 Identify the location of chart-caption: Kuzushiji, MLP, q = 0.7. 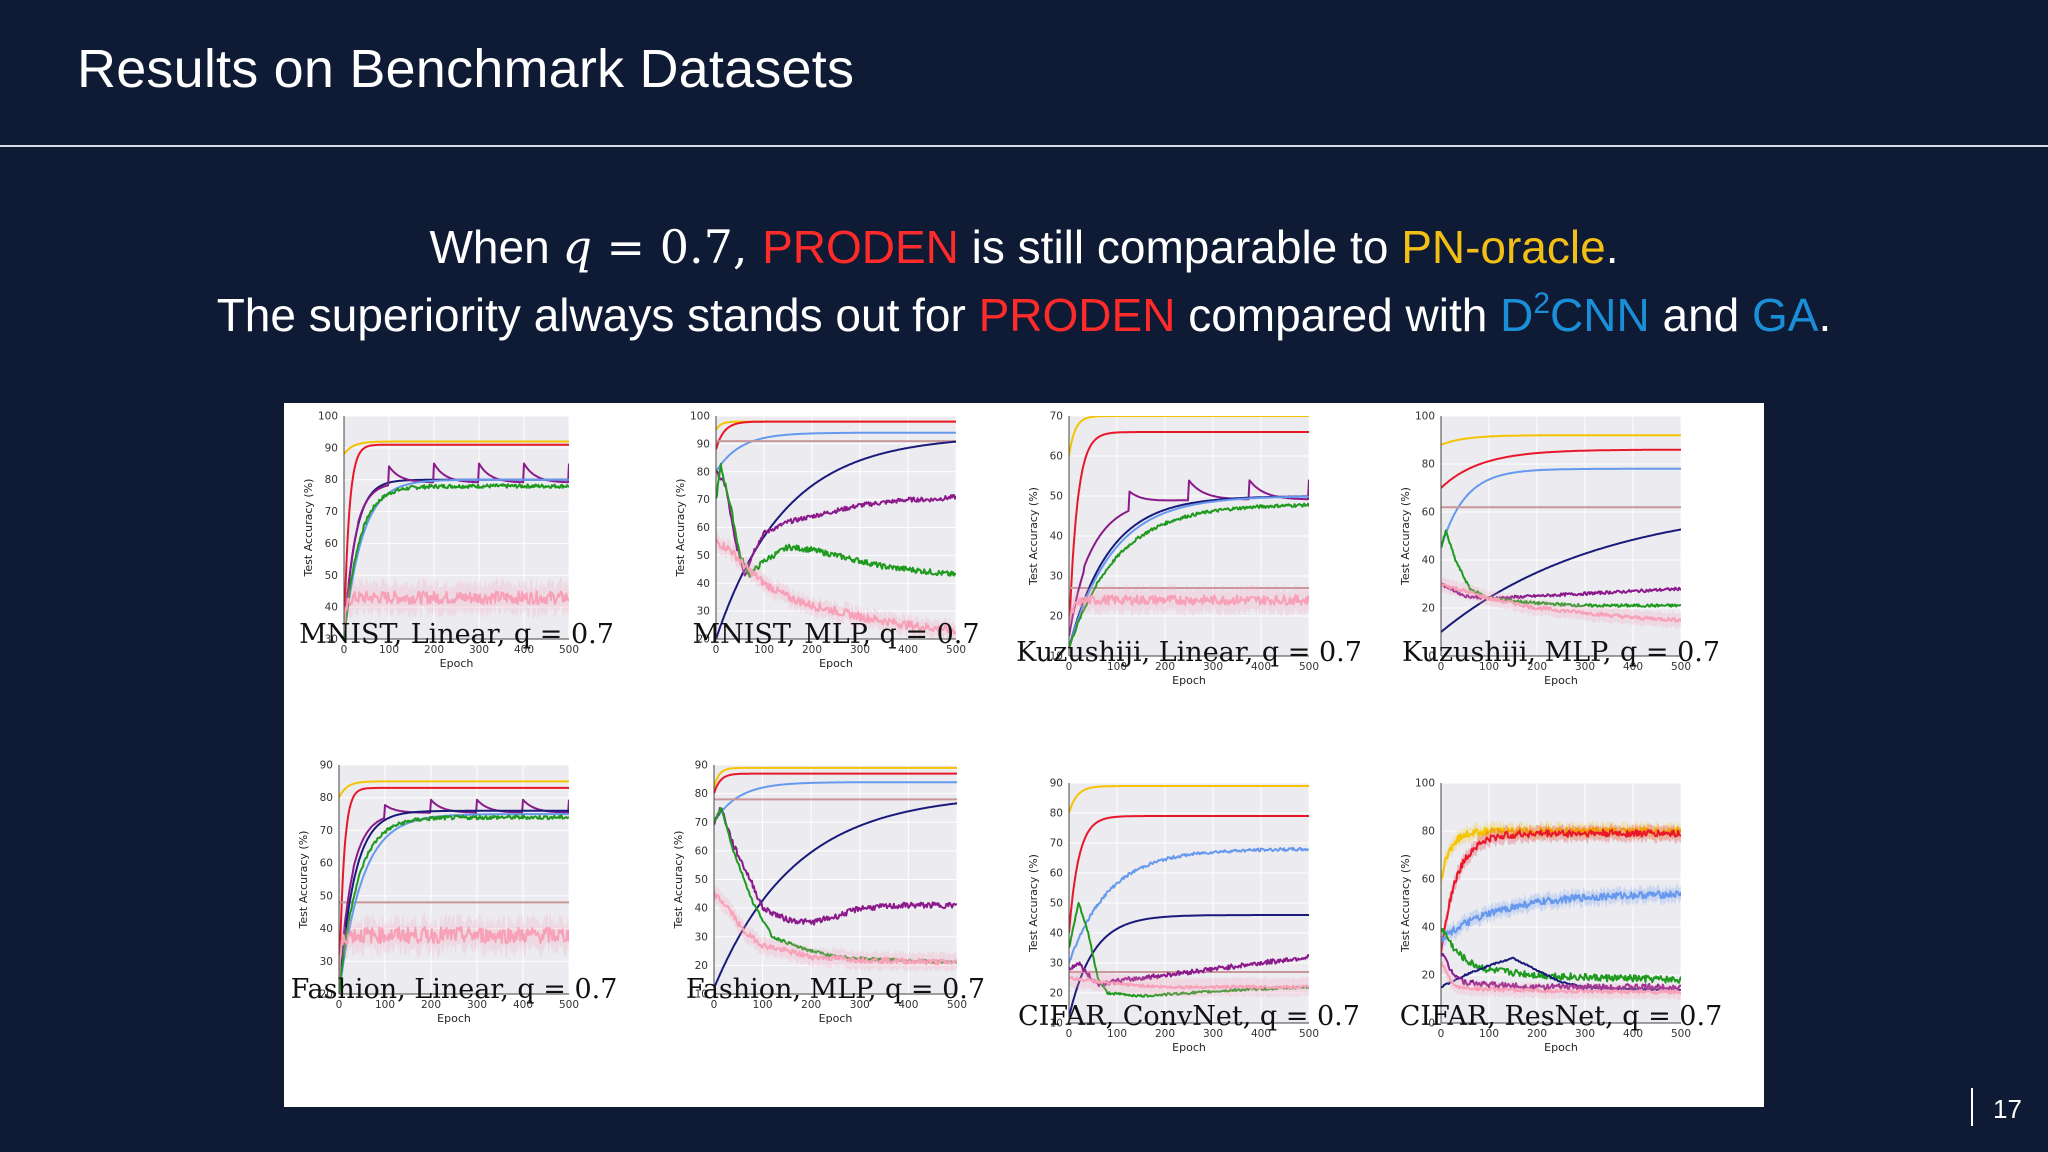
(1561, 652).